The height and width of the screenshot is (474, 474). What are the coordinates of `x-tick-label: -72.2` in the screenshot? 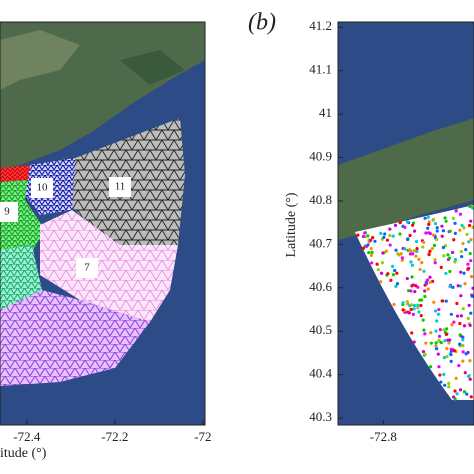 It's located at (114, 436).